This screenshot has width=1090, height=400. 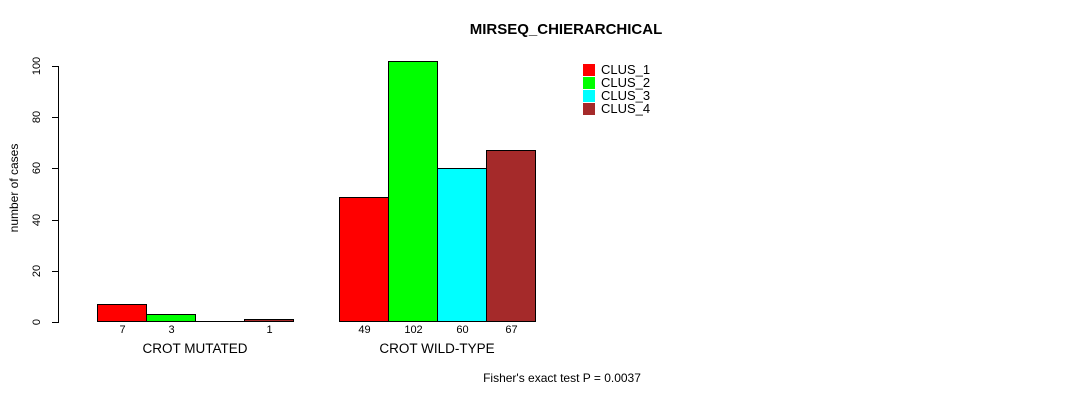 I want to click on legend-label: CLUS_4, so click(x=626, y=108).